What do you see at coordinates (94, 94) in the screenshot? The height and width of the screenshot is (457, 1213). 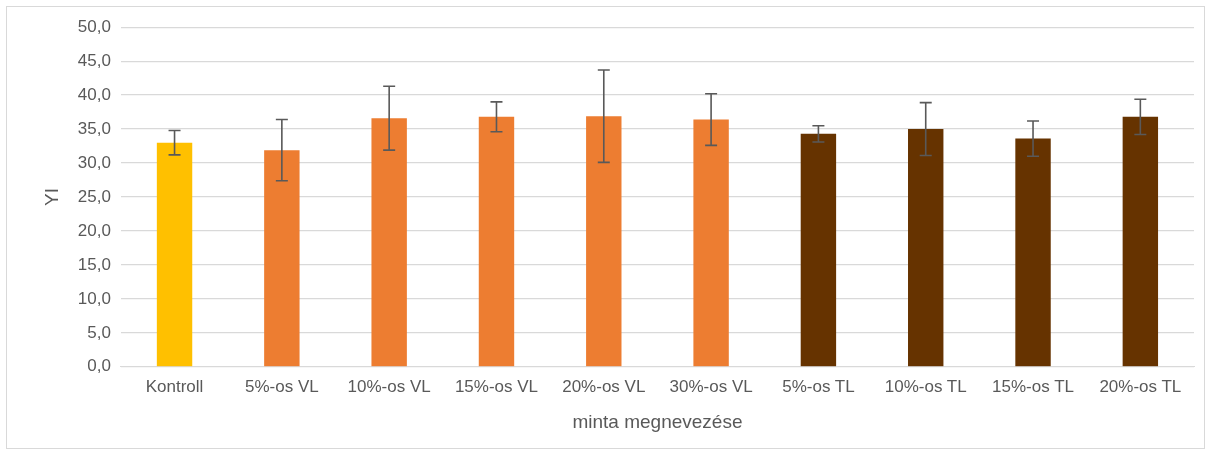 I see `y-tick-label: 40,0` at bounding box center [94, 94].